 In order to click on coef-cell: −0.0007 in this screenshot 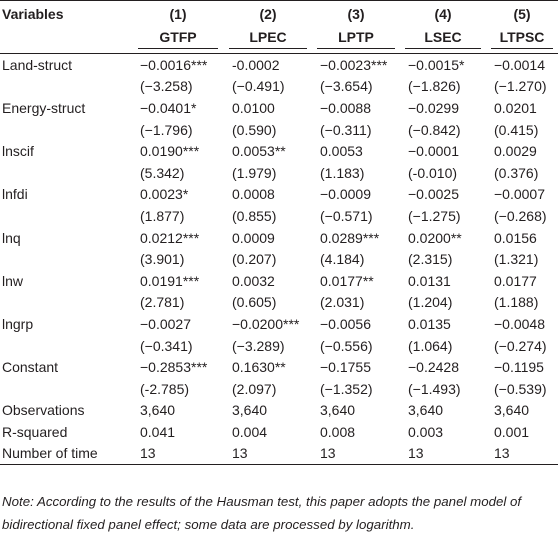, I will do `click(519, 194)`.